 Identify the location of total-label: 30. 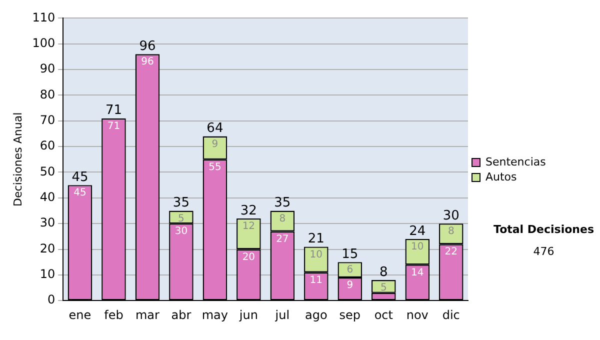
(451, 216).